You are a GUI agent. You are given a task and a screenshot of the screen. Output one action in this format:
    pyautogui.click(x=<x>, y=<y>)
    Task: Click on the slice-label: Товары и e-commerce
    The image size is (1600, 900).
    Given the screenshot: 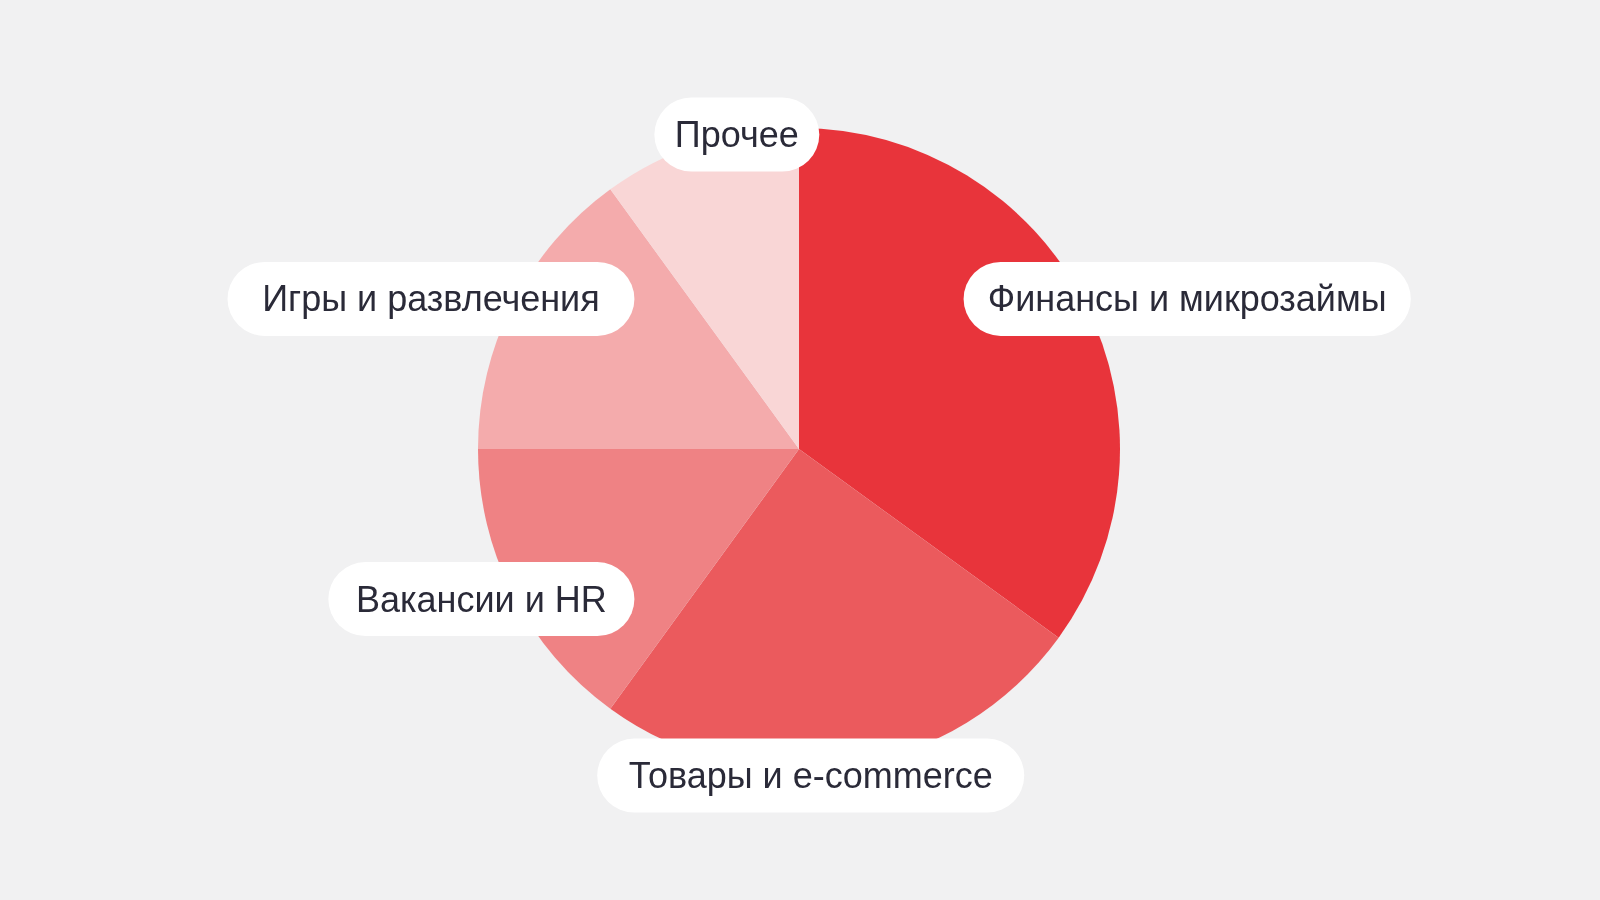 What is the action you would take?
    pyautogui.click(x=810, y=776)
    